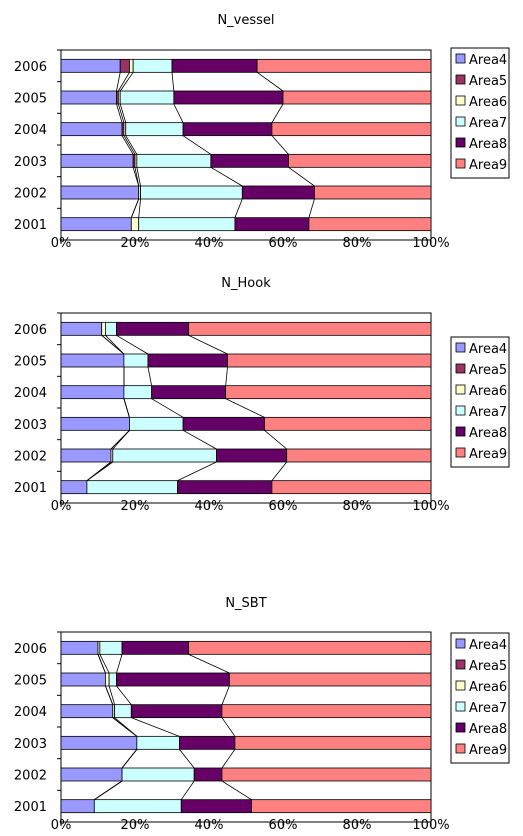 This screenshot has width=523, height=836. Describe the element at coordinates (480, 402) in the screenshot. I see `legend-frame` at that location.